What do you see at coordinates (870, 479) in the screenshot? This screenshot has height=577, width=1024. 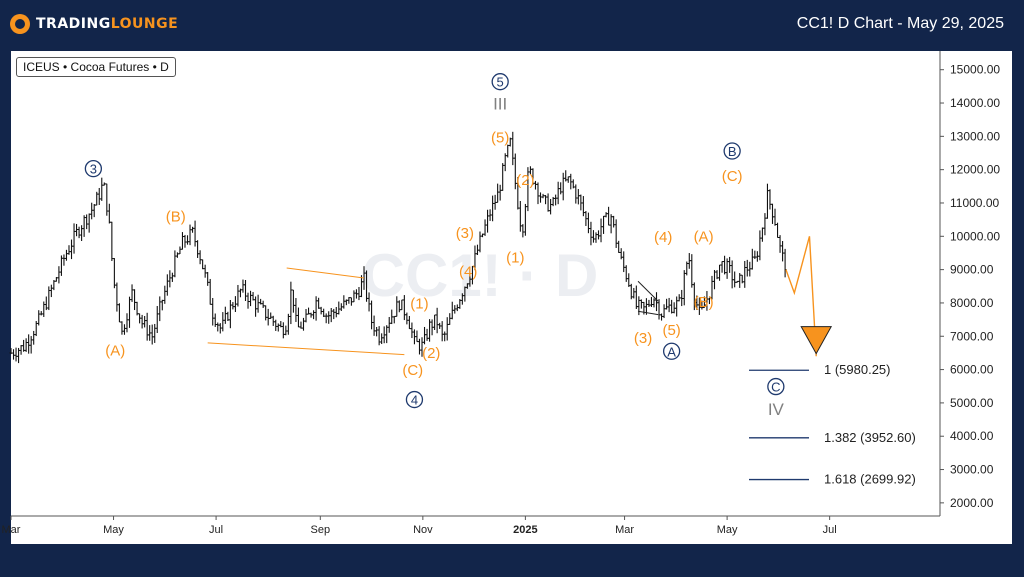 I see `fib-level-label: 1.618 (2699.92)` at bounding box center [870, 479].